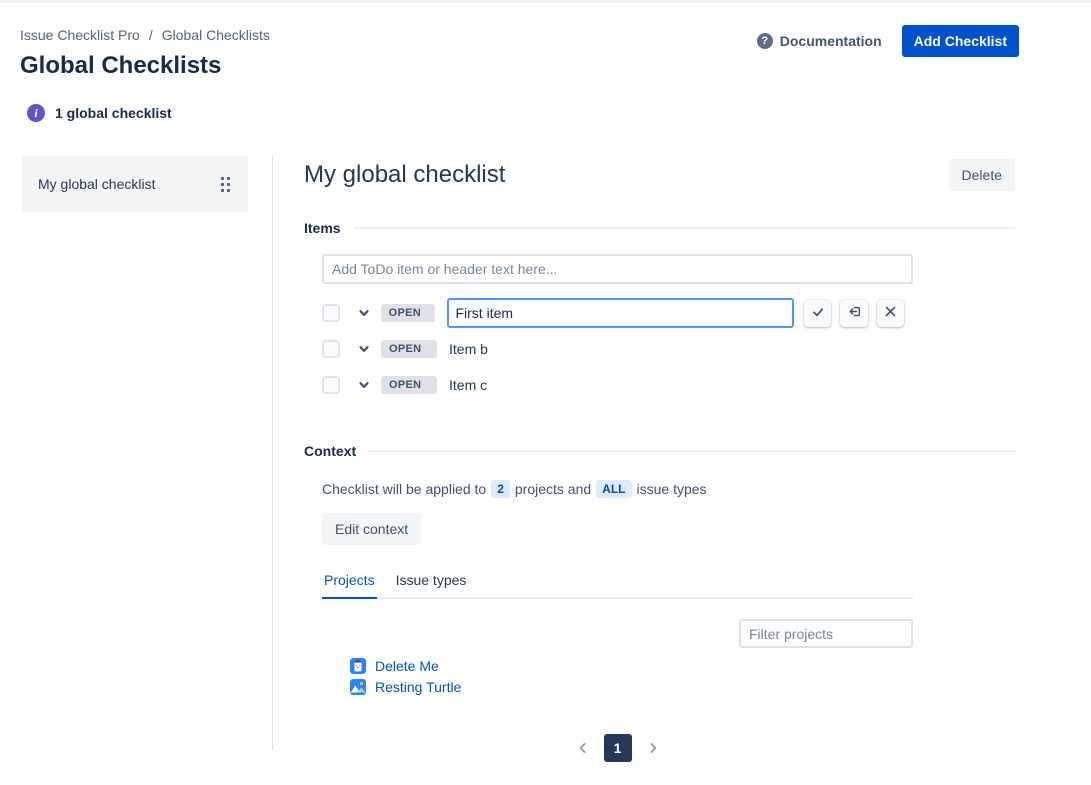 The height and width of the screenshot is (785, 1091). I want to click on cancel-edit-button, so click(890, 313).